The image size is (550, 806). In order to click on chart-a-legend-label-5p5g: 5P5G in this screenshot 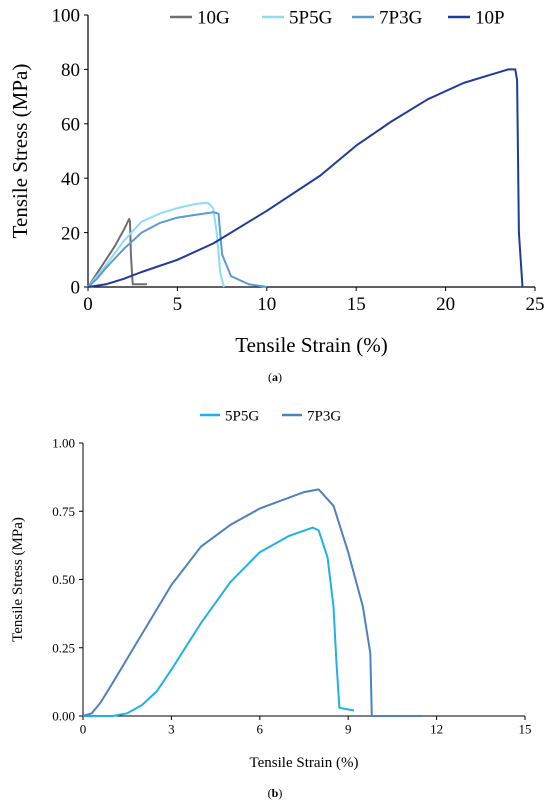, I will do `click(311, 18)`.